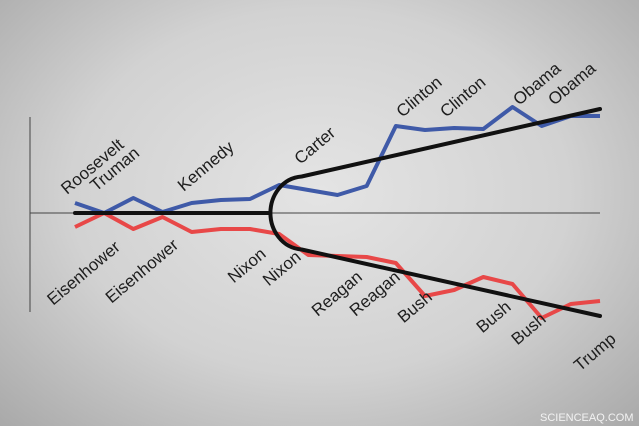 This screenshot has width=639, height=426. I want to click on president-label: Kennedy, so click(206, 166).